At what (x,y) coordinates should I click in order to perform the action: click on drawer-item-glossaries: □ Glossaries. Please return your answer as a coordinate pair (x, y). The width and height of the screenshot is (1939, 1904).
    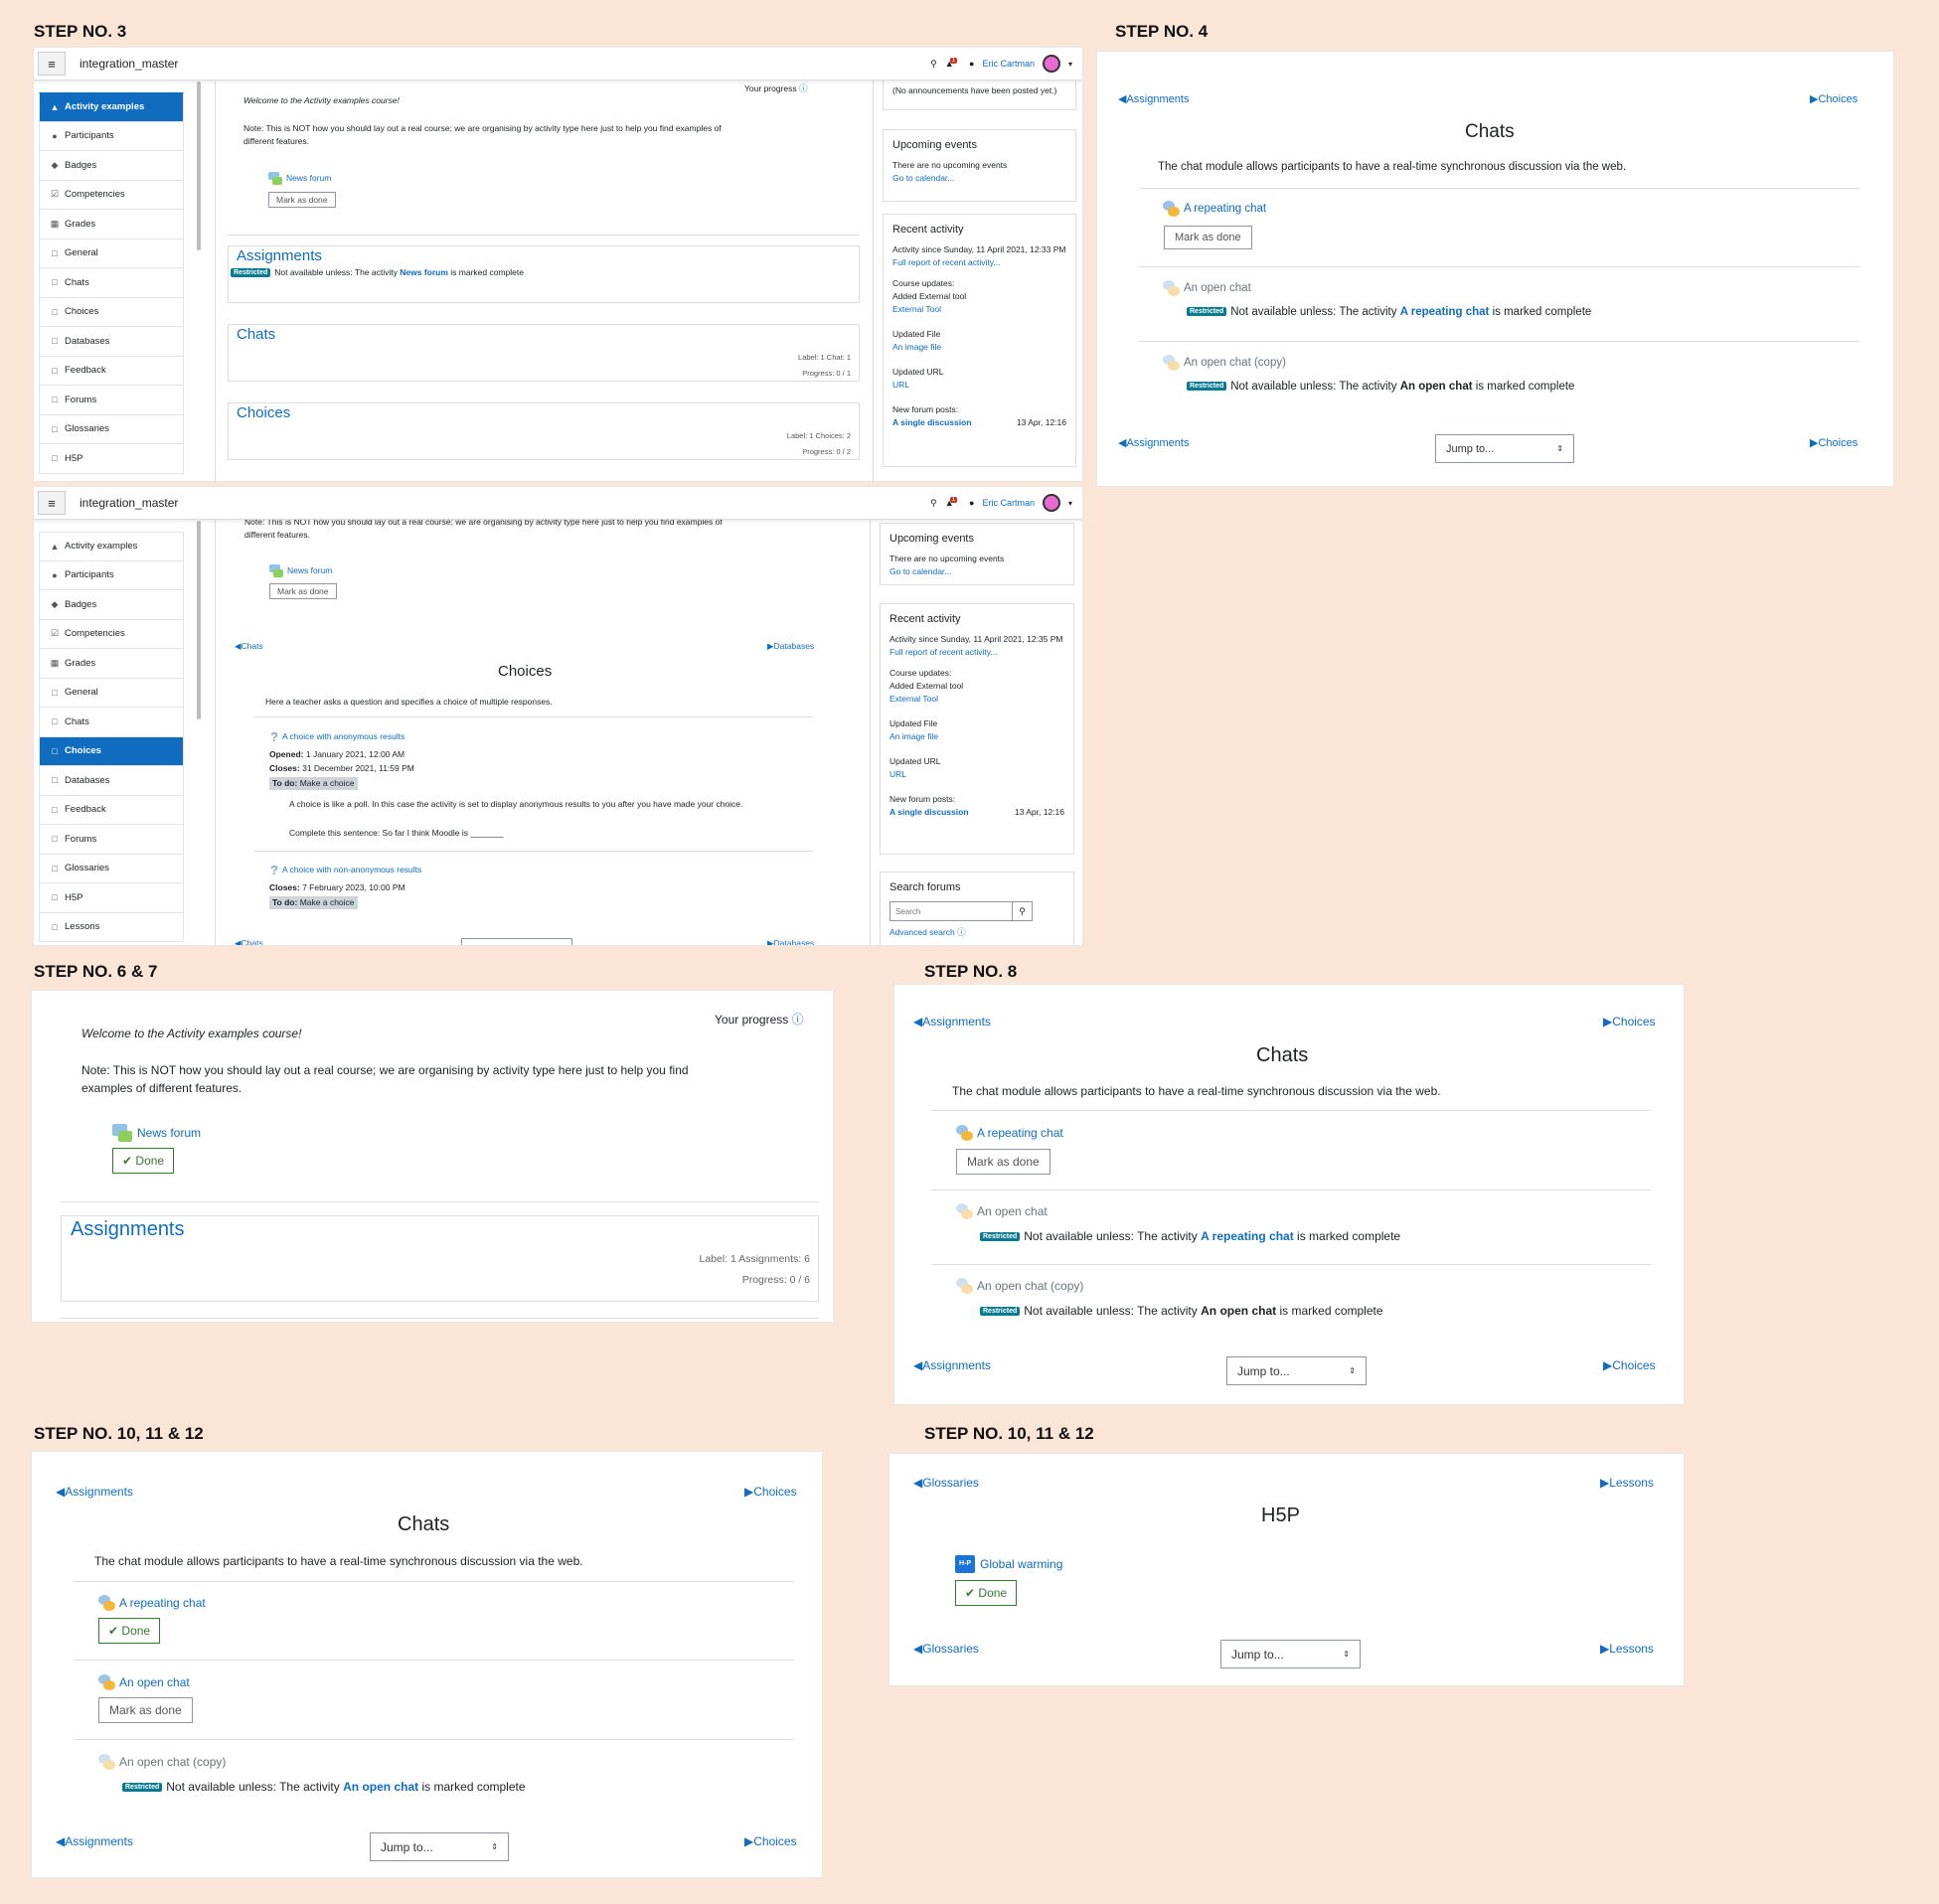
    Looking at the image, I should click on (111, 429).